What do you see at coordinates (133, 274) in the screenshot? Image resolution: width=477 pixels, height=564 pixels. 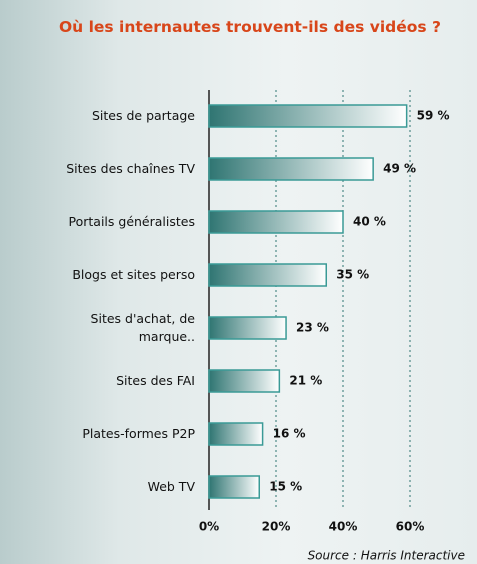 I see `category-label: Blogs et sites perso` at bounding box center [133, 274].